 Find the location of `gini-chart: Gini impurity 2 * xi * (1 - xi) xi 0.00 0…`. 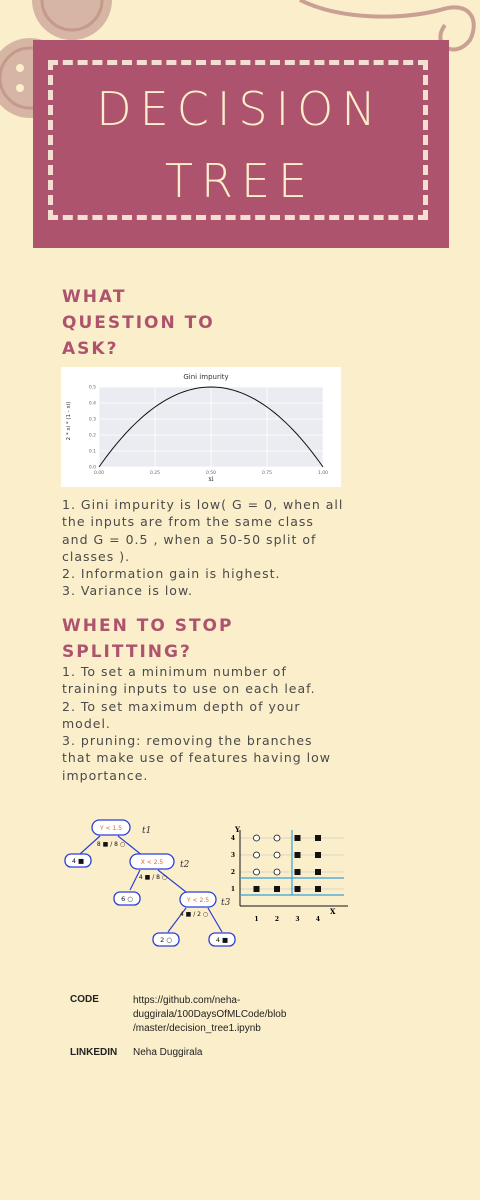

gini-chart: Gini impurity 2 * xi * (1 - xi) xi 0.00 0… is located at coordinates (201, 427).